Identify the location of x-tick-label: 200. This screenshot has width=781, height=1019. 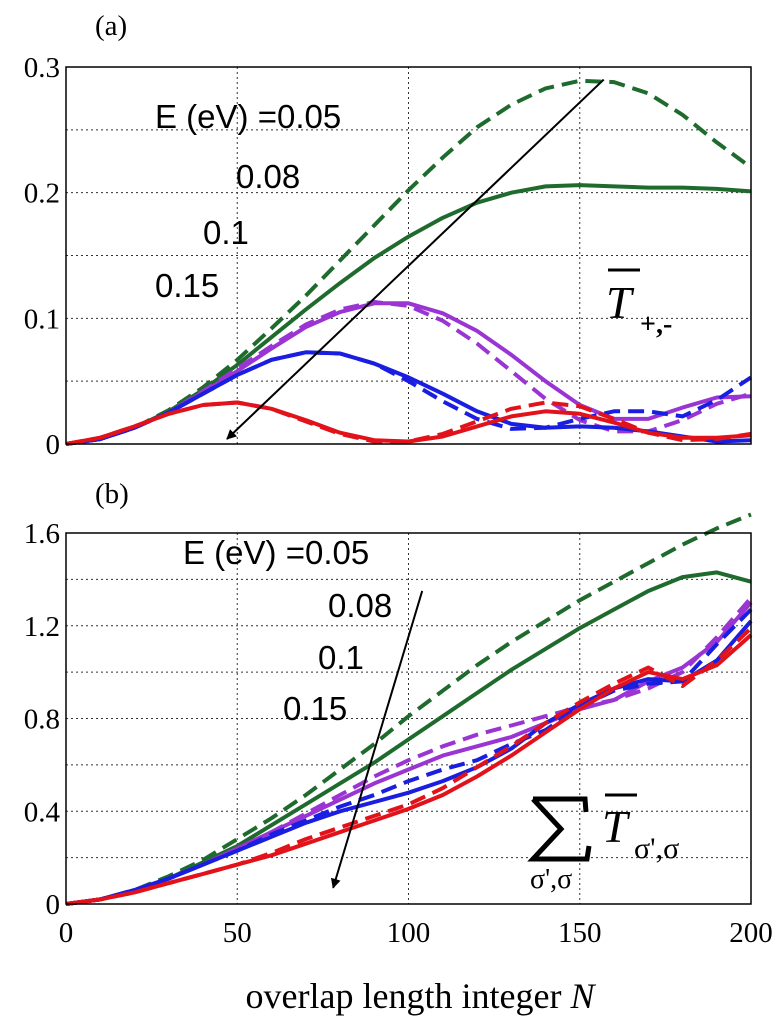
(751, 933).